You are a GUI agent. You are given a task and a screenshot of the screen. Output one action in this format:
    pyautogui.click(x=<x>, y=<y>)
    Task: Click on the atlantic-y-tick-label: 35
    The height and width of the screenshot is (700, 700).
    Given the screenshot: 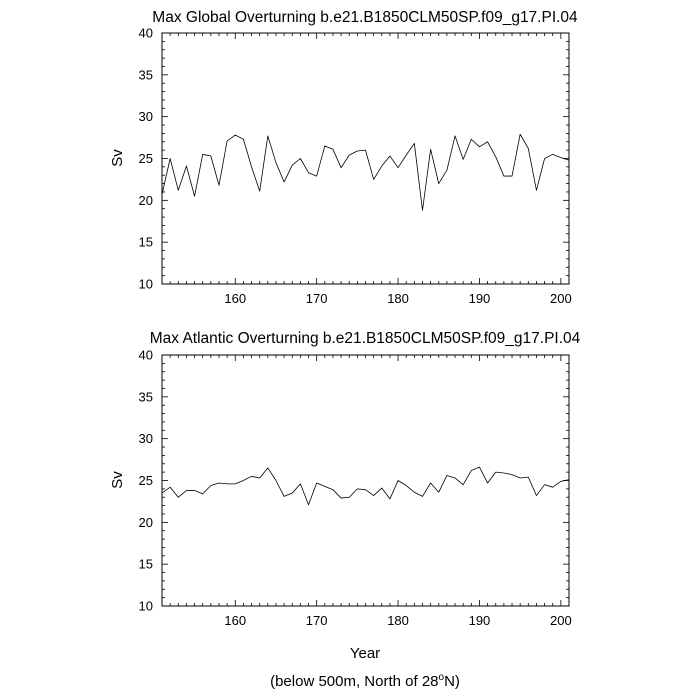 What is the action you would take?
    pyautogui.click(x=146, y=396)
    